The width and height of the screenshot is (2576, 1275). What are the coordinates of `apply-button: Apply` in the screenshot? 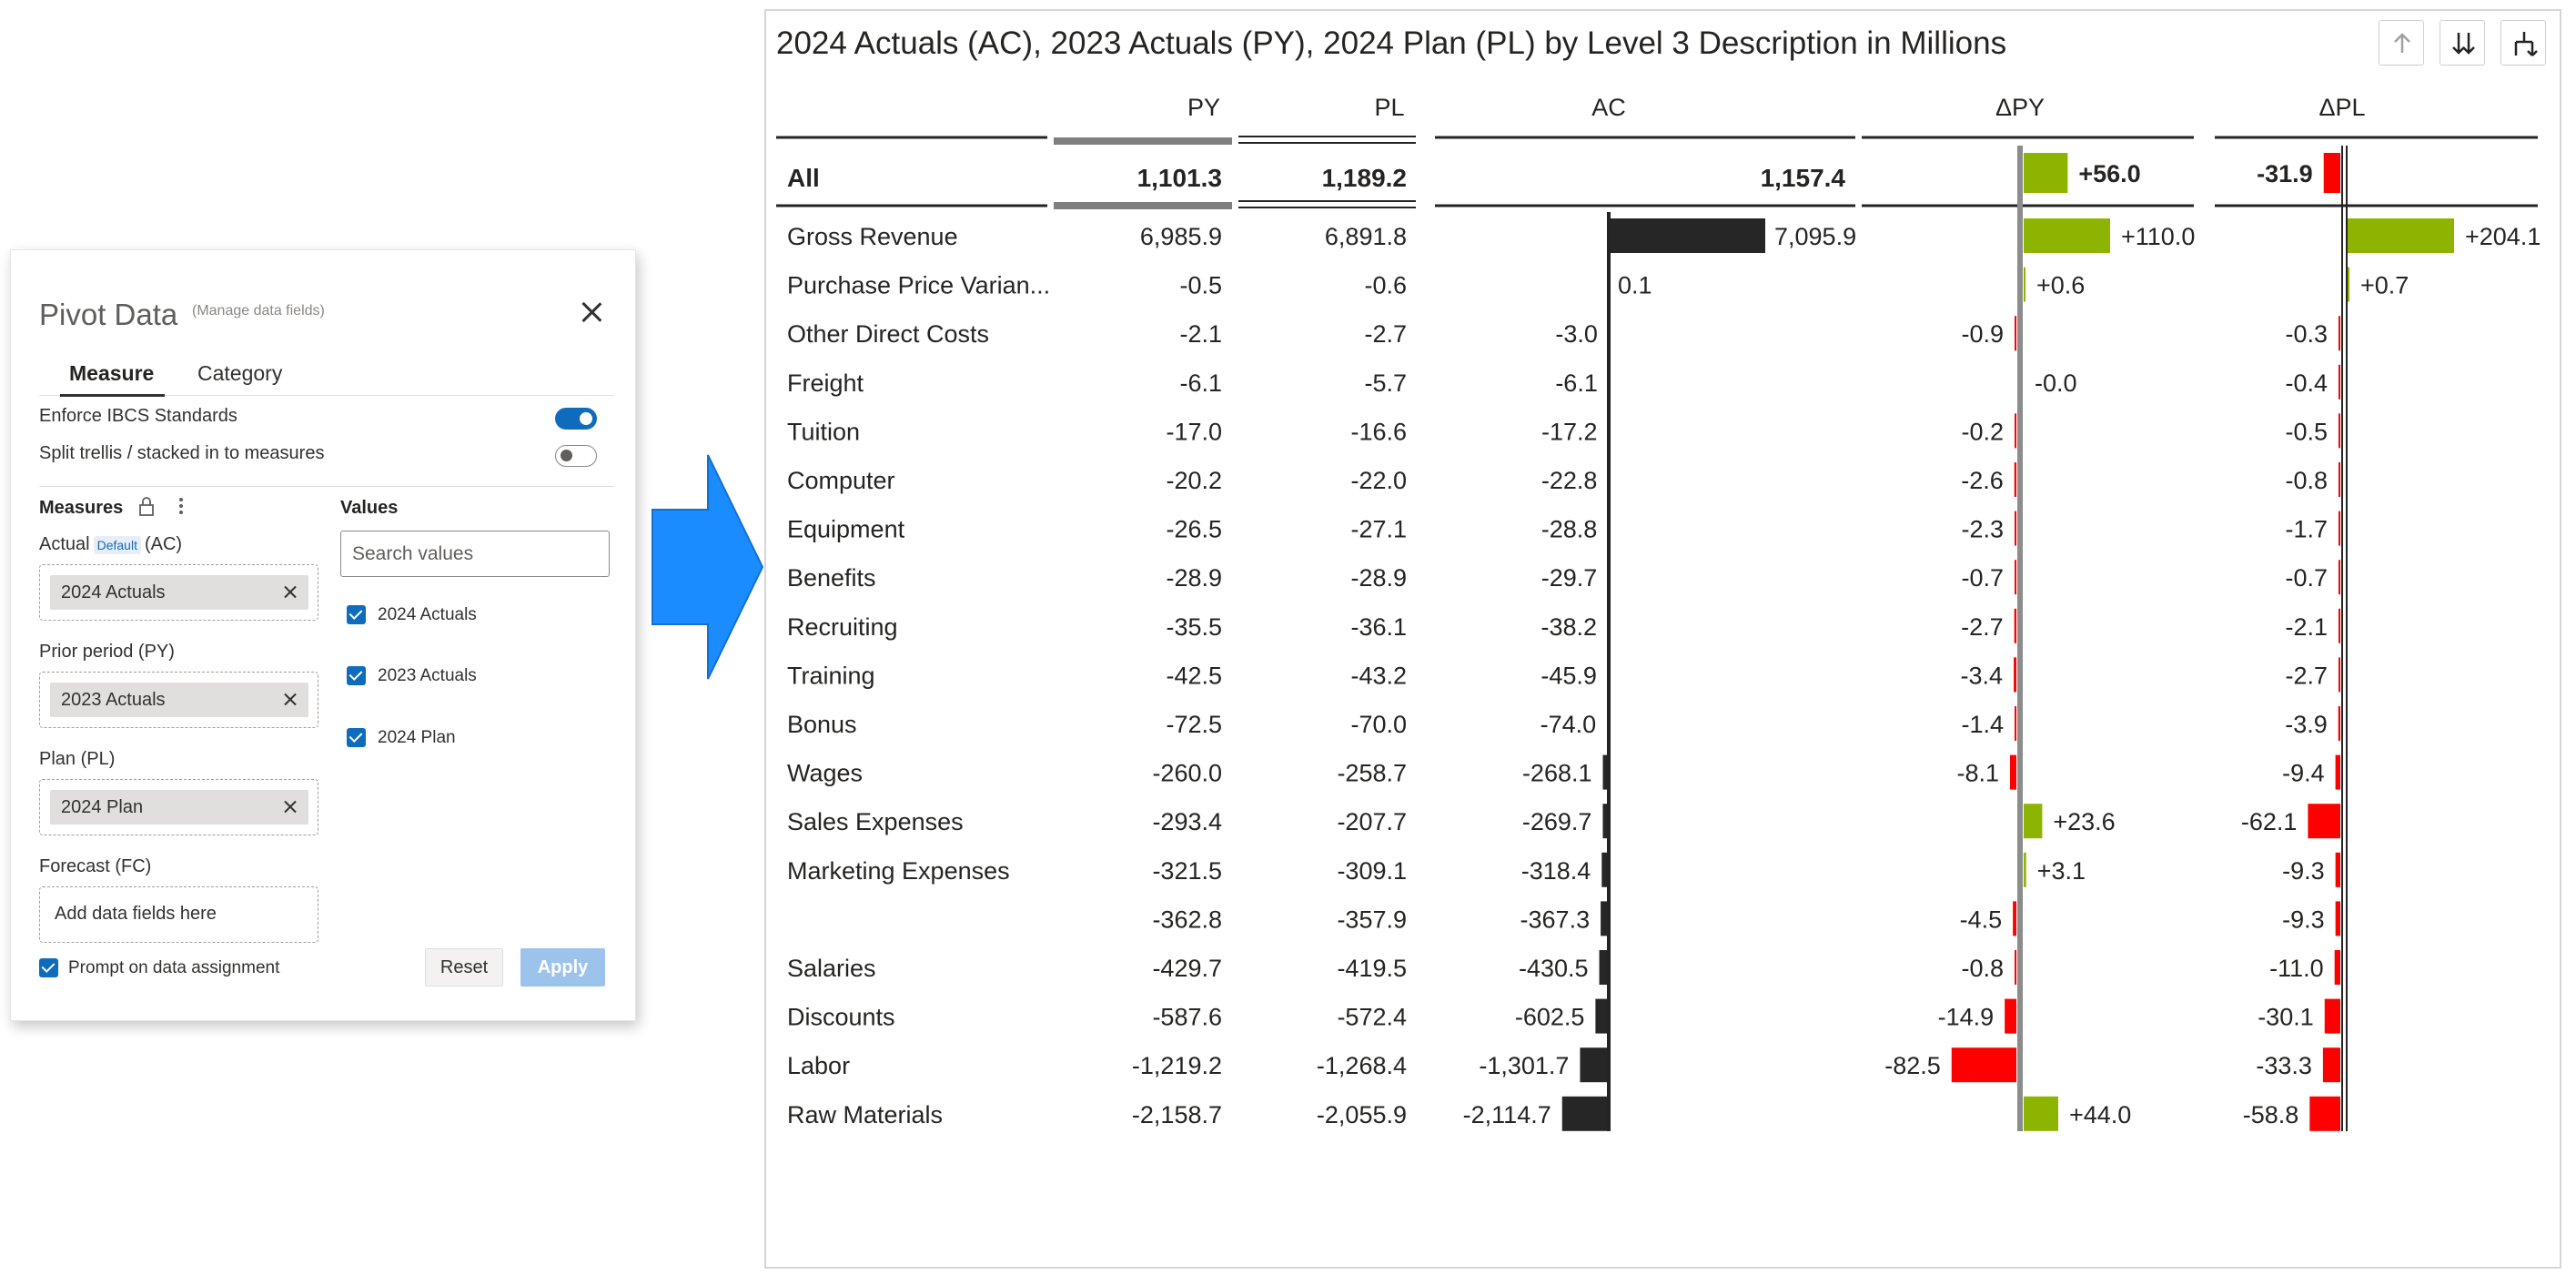 It's located at (562, 968).